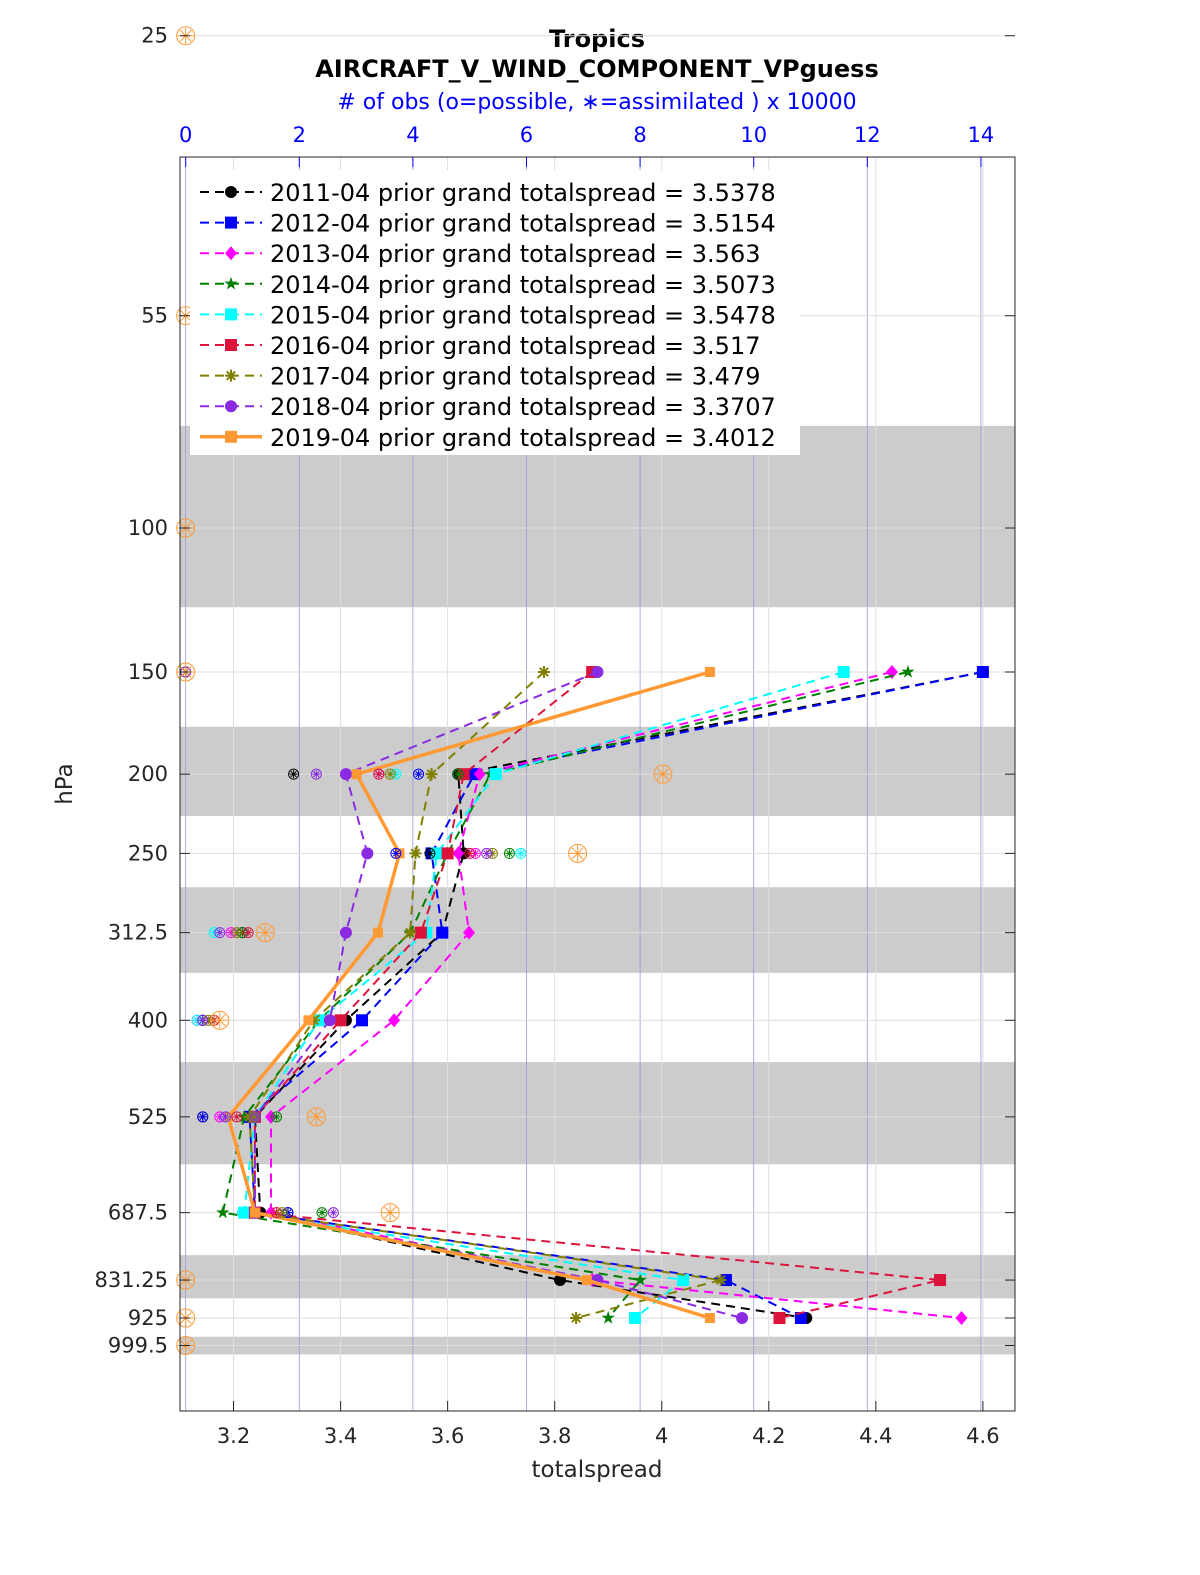 The image size is (1200, 1575). Describe the element at coordinates (639, 135) in the screenshot. I see `top-tick-label: 8` at that location.